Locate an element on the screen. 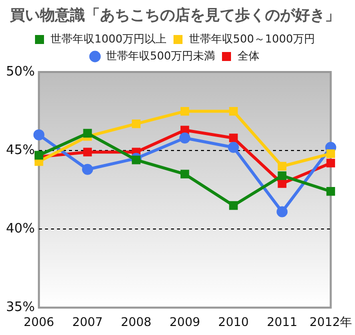 Image resolution: width=355 pixels, height=335 pixels. x-tick-label: 2011 is located at coordinates (282, 321).